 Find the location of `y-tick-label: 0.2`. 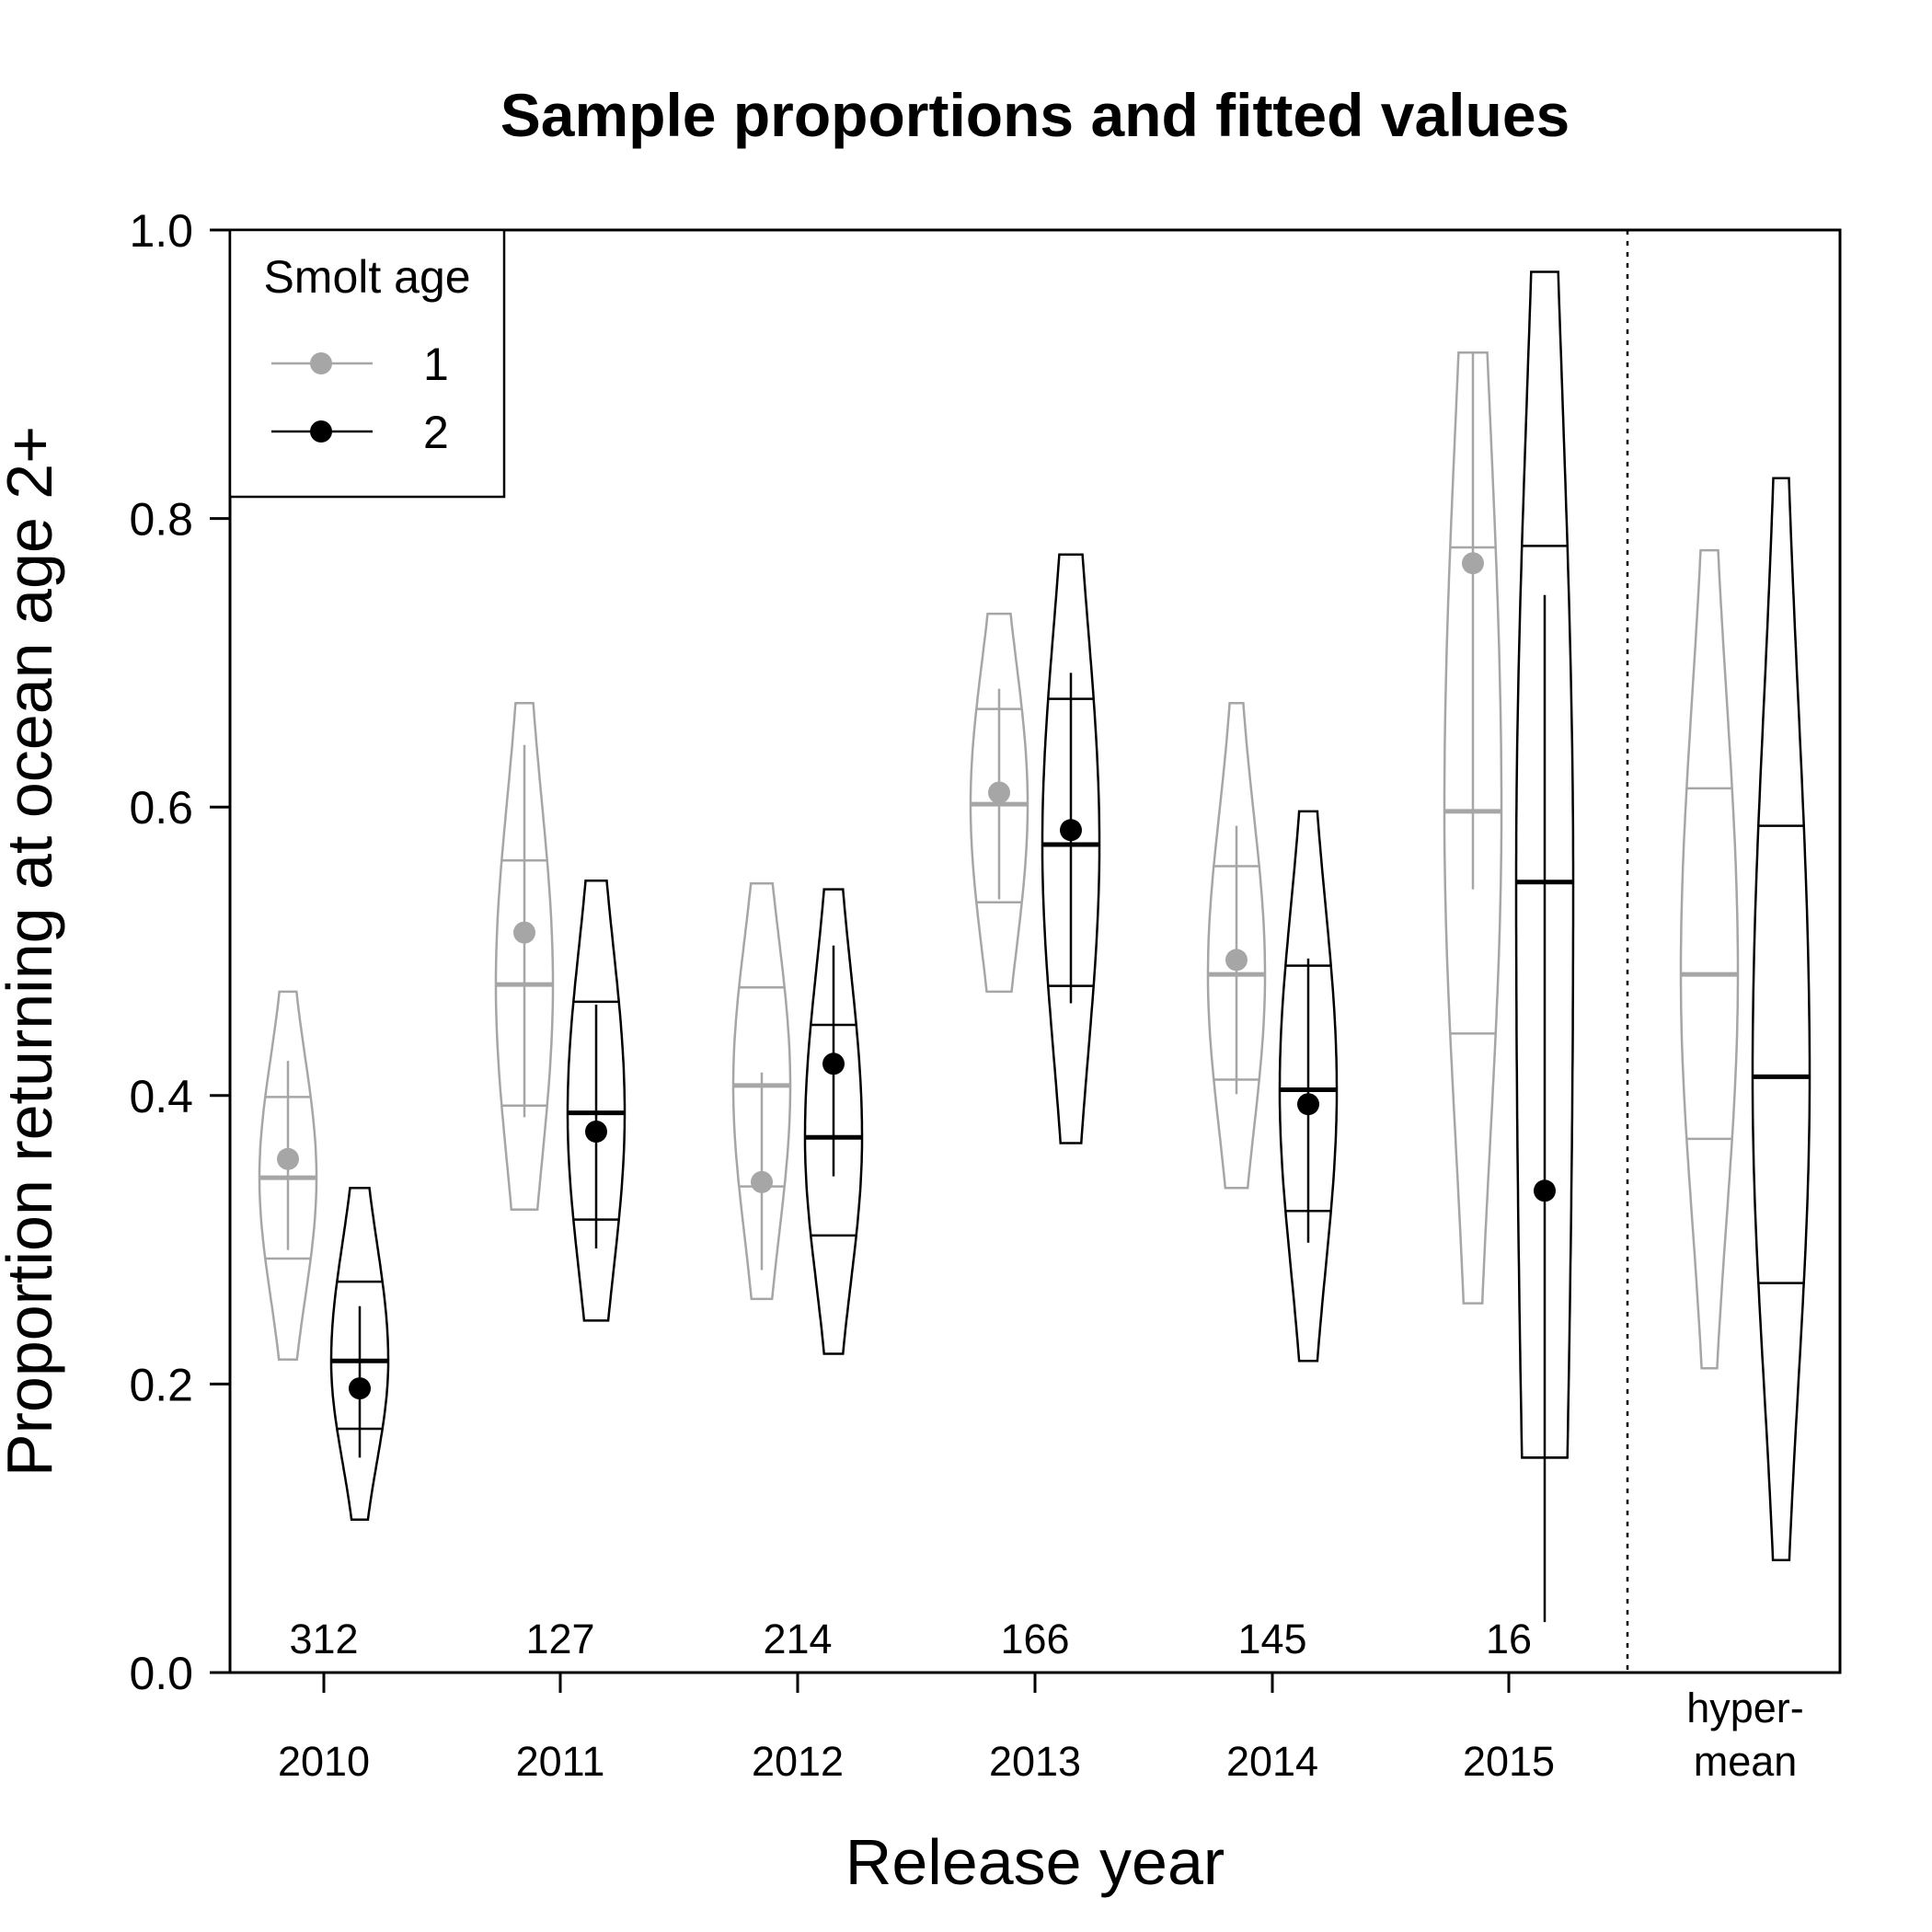

y-tick-label: 0.2 is located at coordinates (161, 1384).